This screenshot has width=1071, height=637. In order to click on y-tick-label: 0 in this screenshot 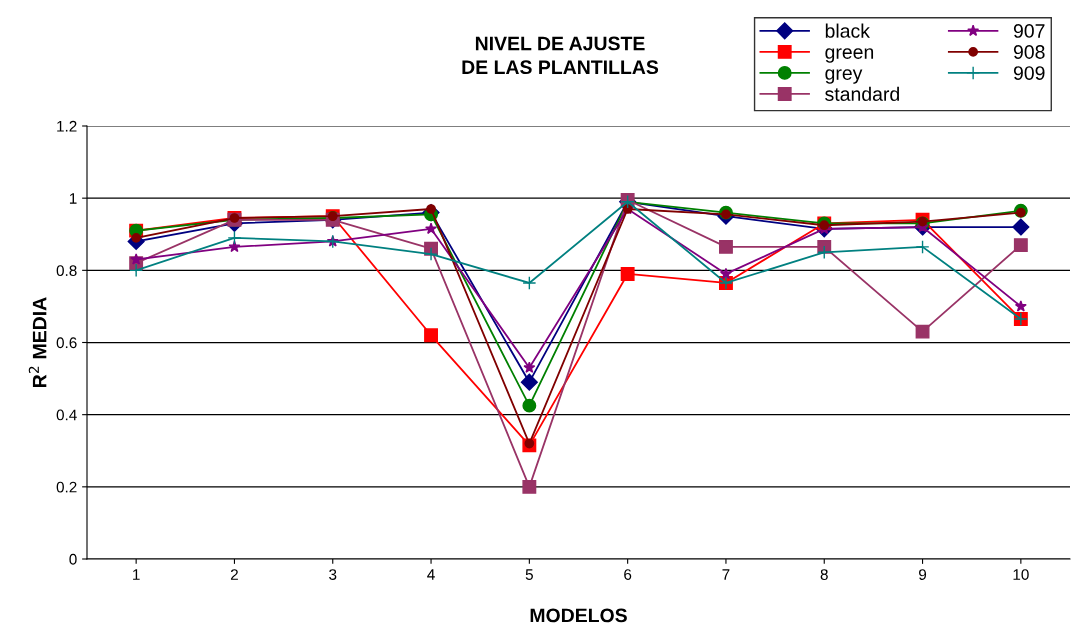, I will do `click(73, 559)`.